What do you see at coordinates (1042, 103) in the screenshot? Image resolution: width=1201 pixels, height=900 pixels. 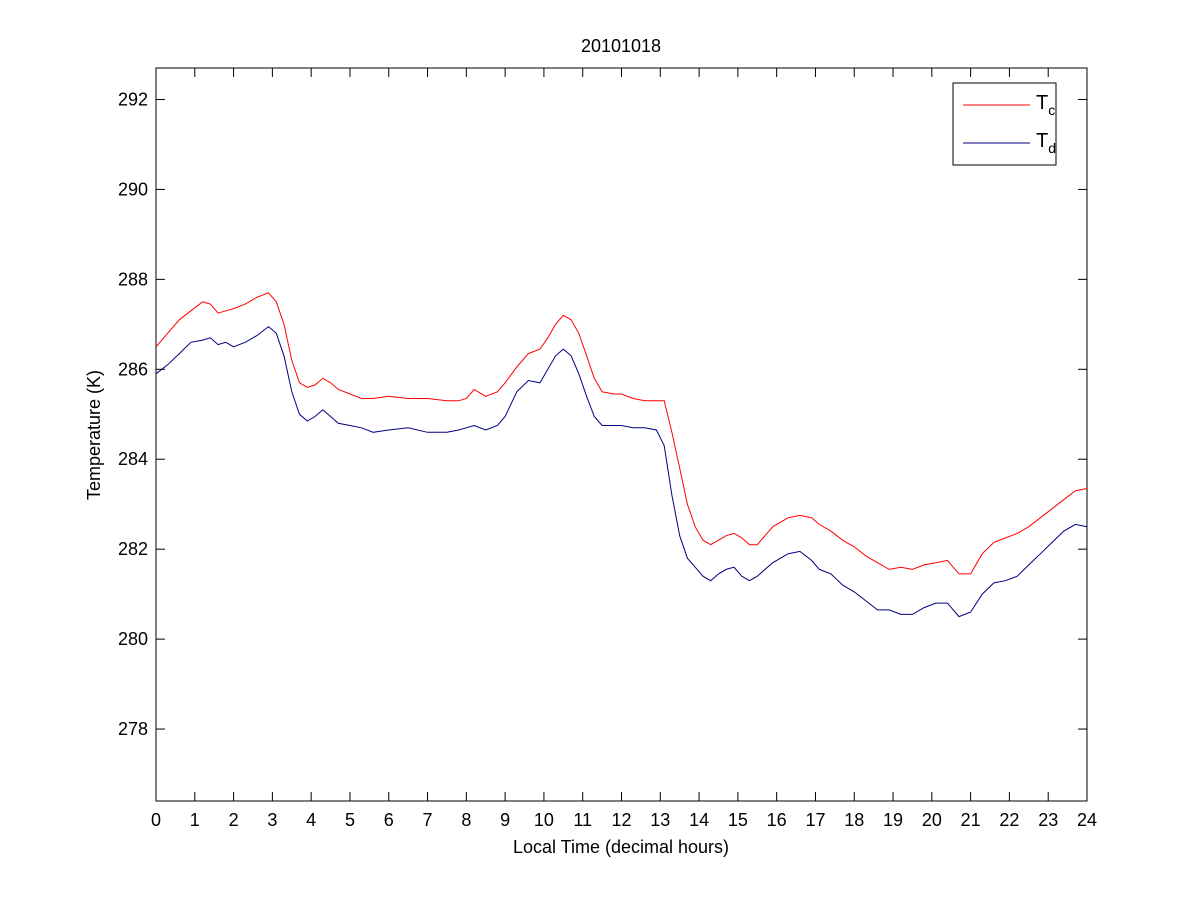 I see `legend-label-tc-main: T` at bounding box center [1042, 103].